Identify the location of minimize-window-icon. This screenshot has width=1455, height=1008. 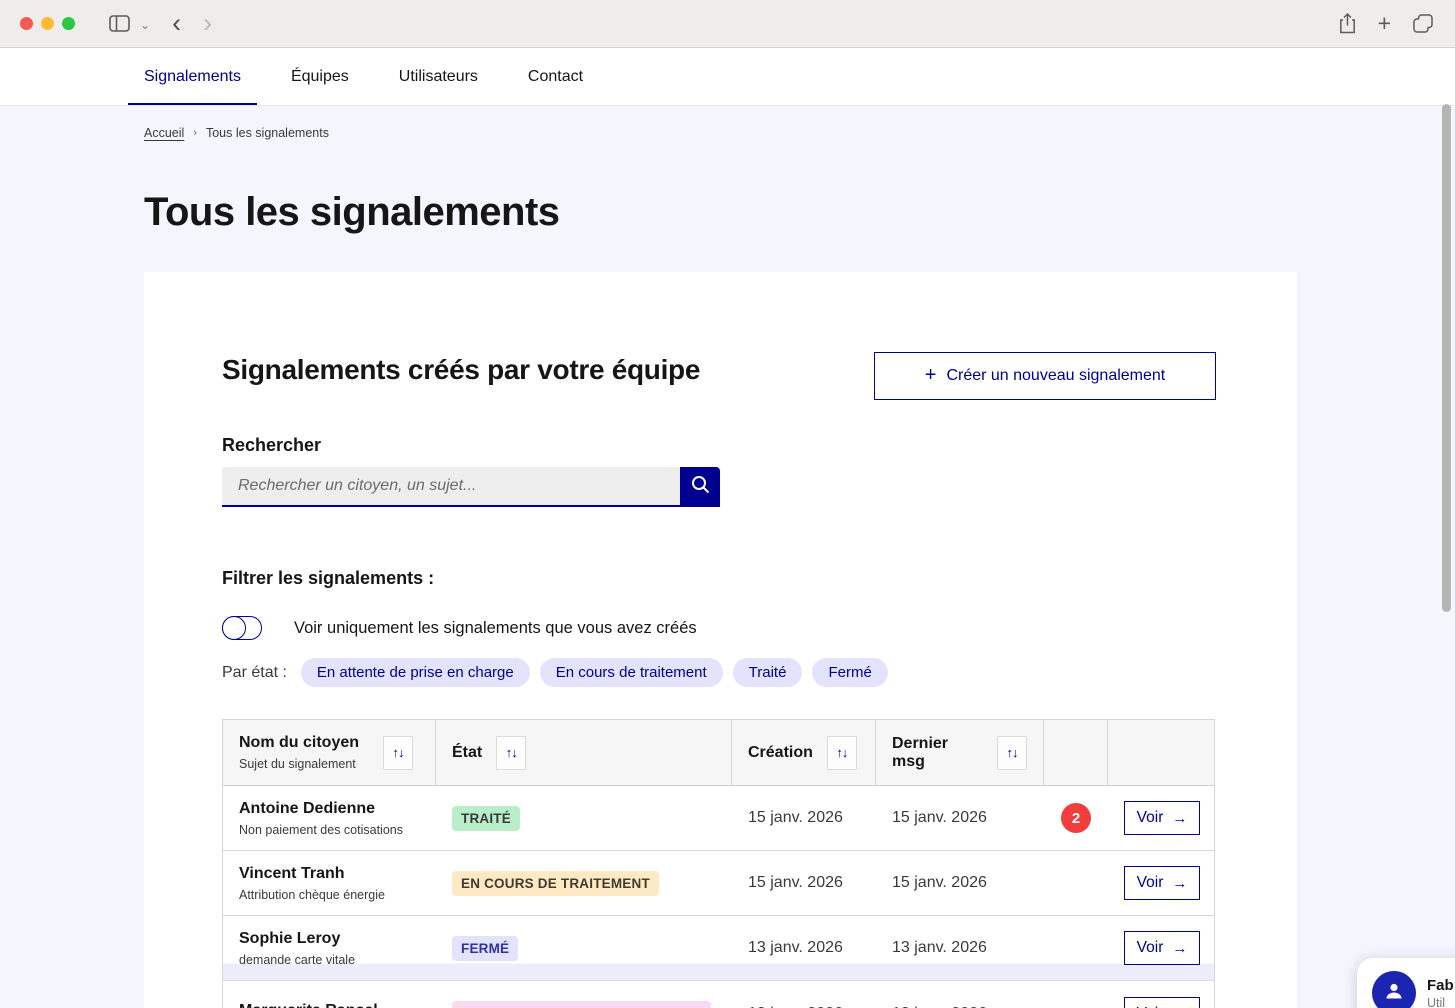
(47, 23).